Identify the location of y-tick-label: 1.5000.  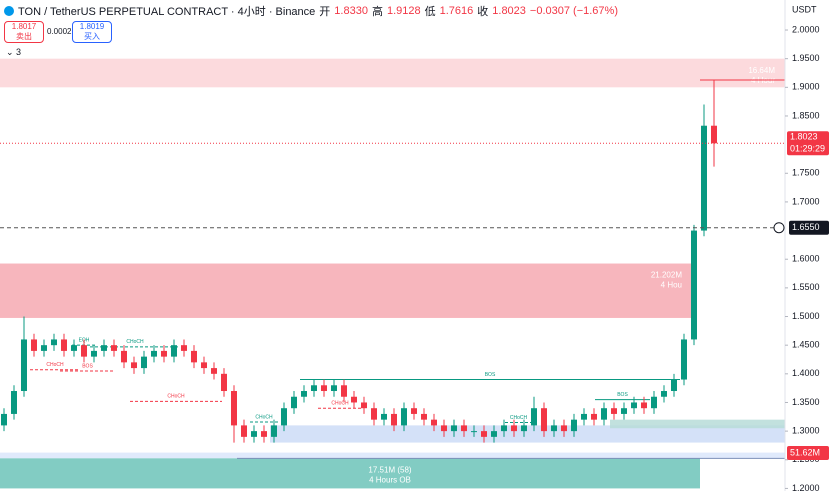
(806, 316).